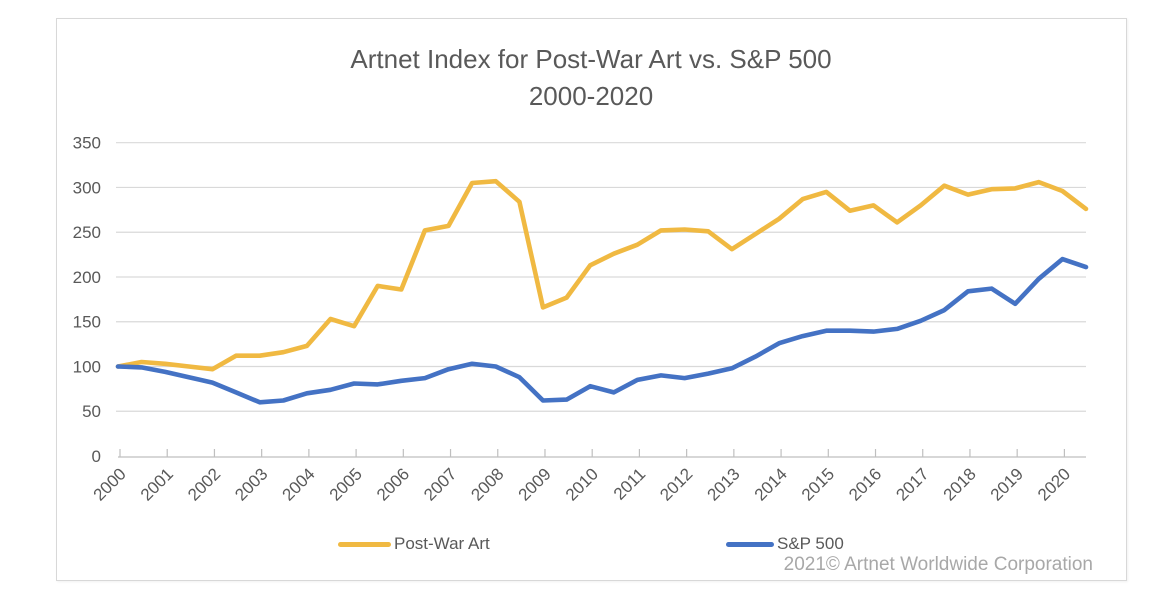 The image size is (1160, 608). Describe the element at coordinates (251, 484) in the screenshot. I see `x-axis-label: 2003` at that location.